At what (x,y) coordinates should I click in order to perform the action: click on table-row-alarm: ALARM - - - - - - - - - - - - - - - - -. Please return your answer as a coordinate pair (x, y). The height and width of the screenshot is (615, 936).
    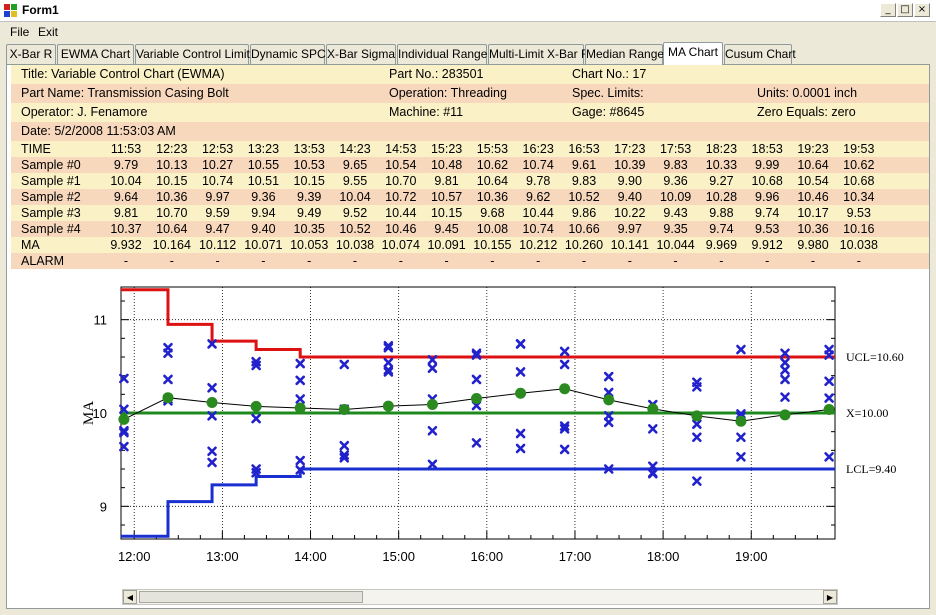
    Looking at the image, I should click on (470, 261).